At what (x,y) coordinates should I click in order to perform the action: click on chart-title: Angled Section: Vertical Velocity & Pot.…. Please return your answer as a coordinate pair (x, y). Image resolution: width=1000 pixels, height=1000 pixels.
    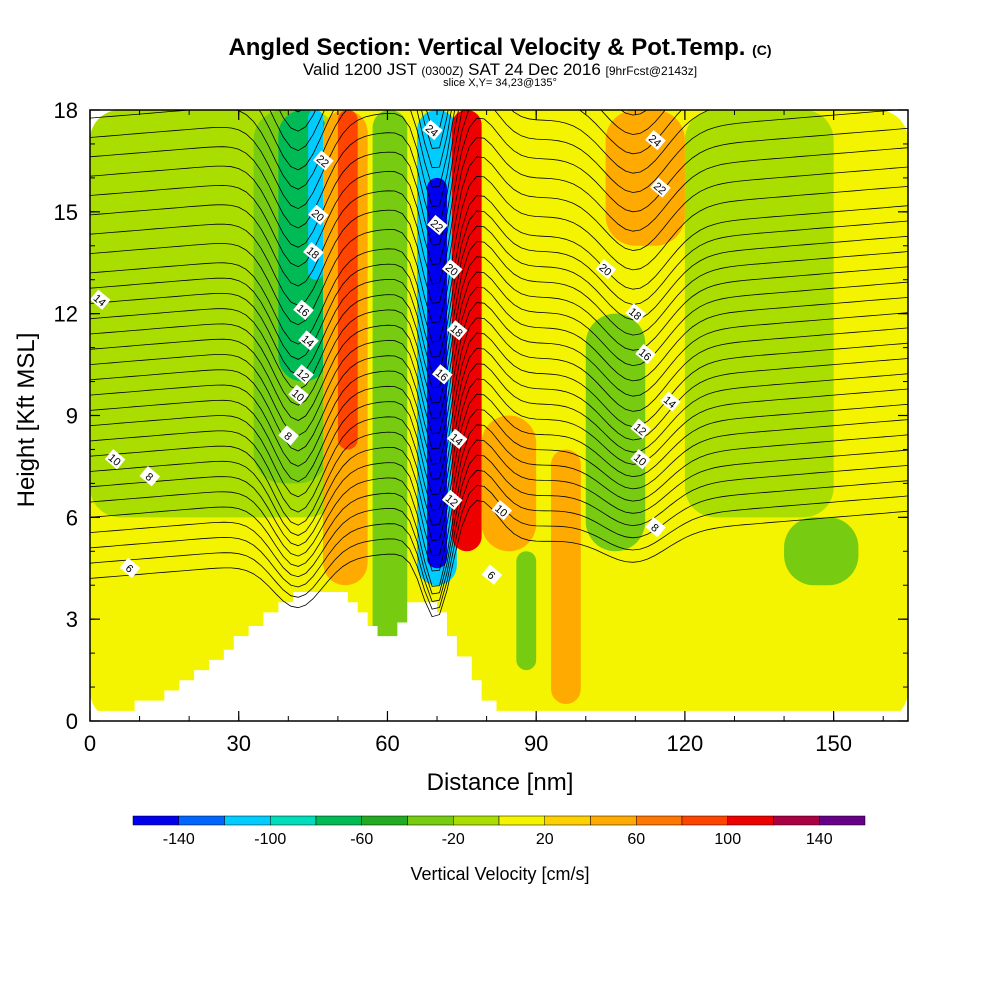
    Looking at the image, I should click on (500, 47).